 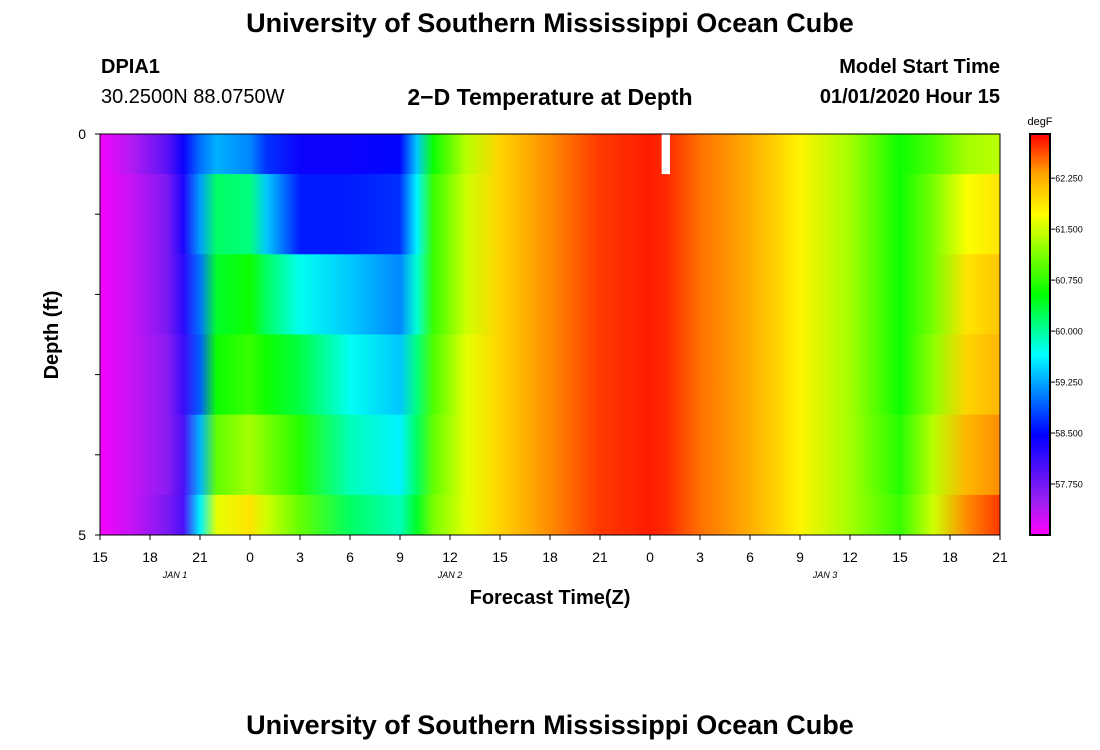 I want to click on model-start-label: Model Start Time, so click(x=919, y=67).